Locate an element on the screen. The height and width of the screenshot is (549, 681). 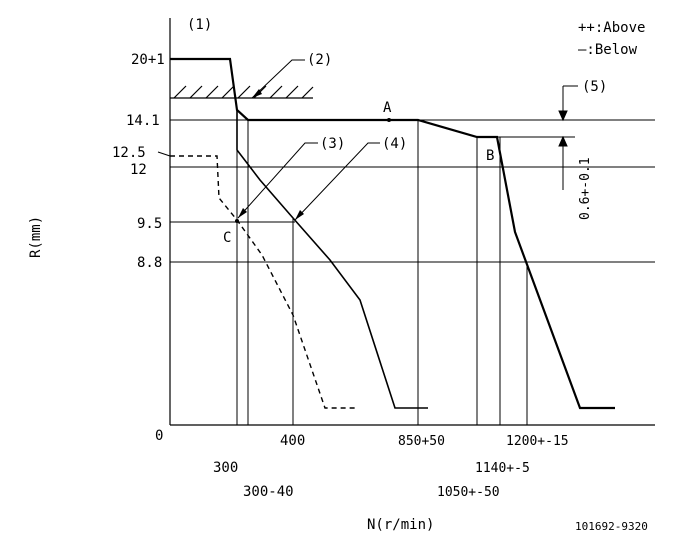
y-tick-8-8: 8.8 is located at coordinates (149, 263).